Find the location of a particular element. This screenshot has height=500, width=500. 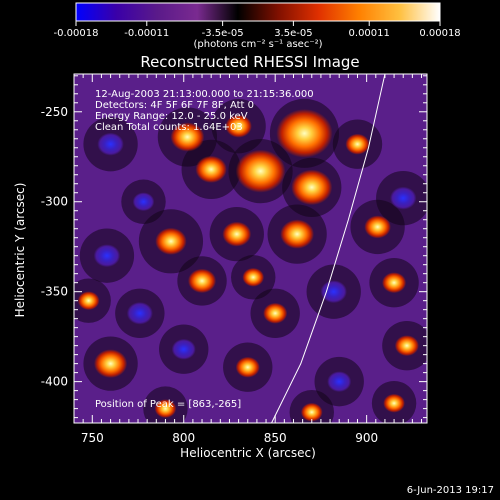

y-tick-label: -300 is located at coordinates (54, 202).